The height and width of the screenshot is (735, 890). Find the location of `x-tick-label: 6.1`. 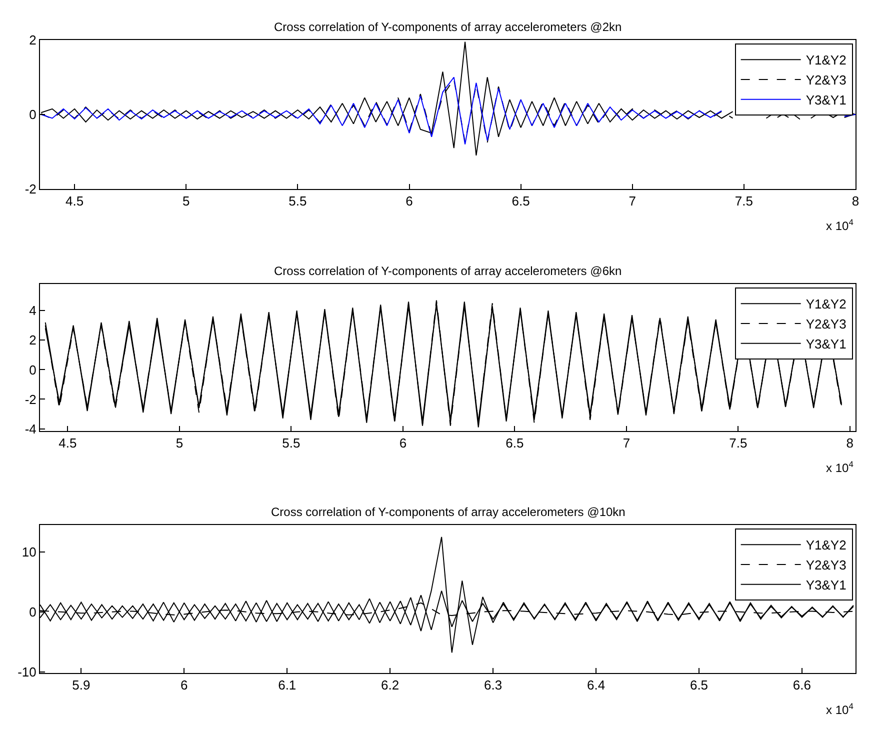

x-tick-label: 6.1 is located at coordinates (287, 685).